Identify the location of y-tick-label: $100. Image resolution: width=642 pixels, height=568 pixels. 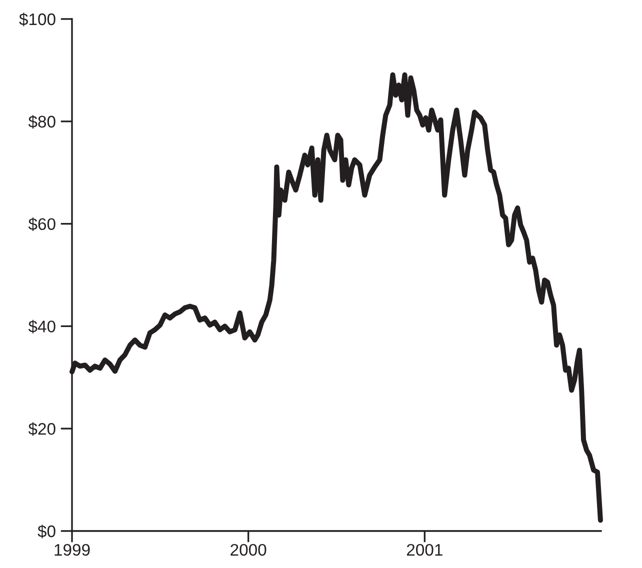
(37, 19).